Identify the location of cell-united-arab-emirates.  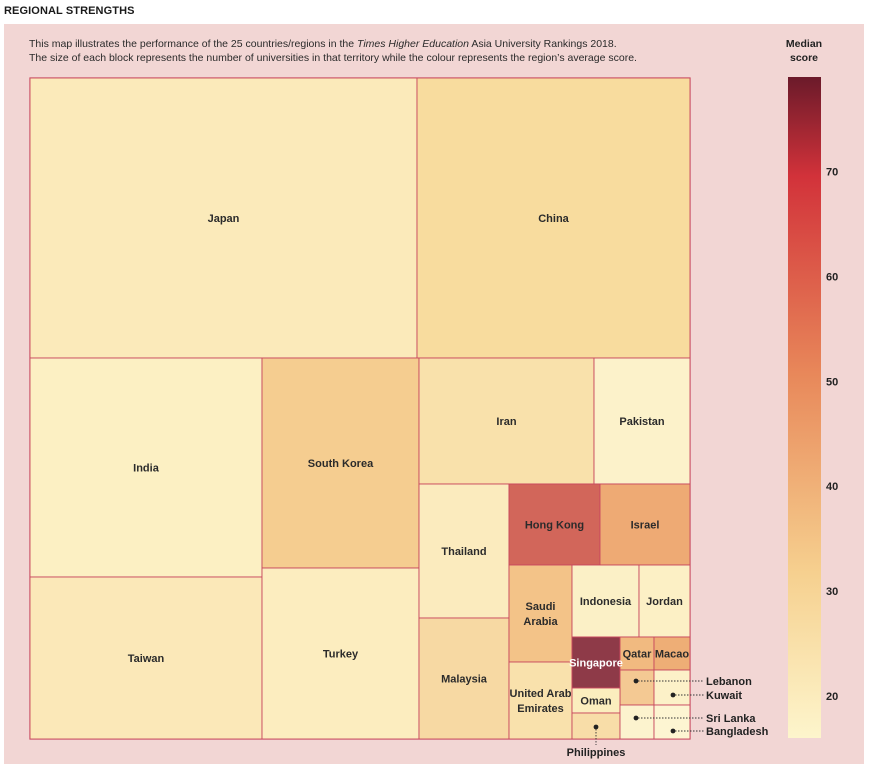
(540, 700).